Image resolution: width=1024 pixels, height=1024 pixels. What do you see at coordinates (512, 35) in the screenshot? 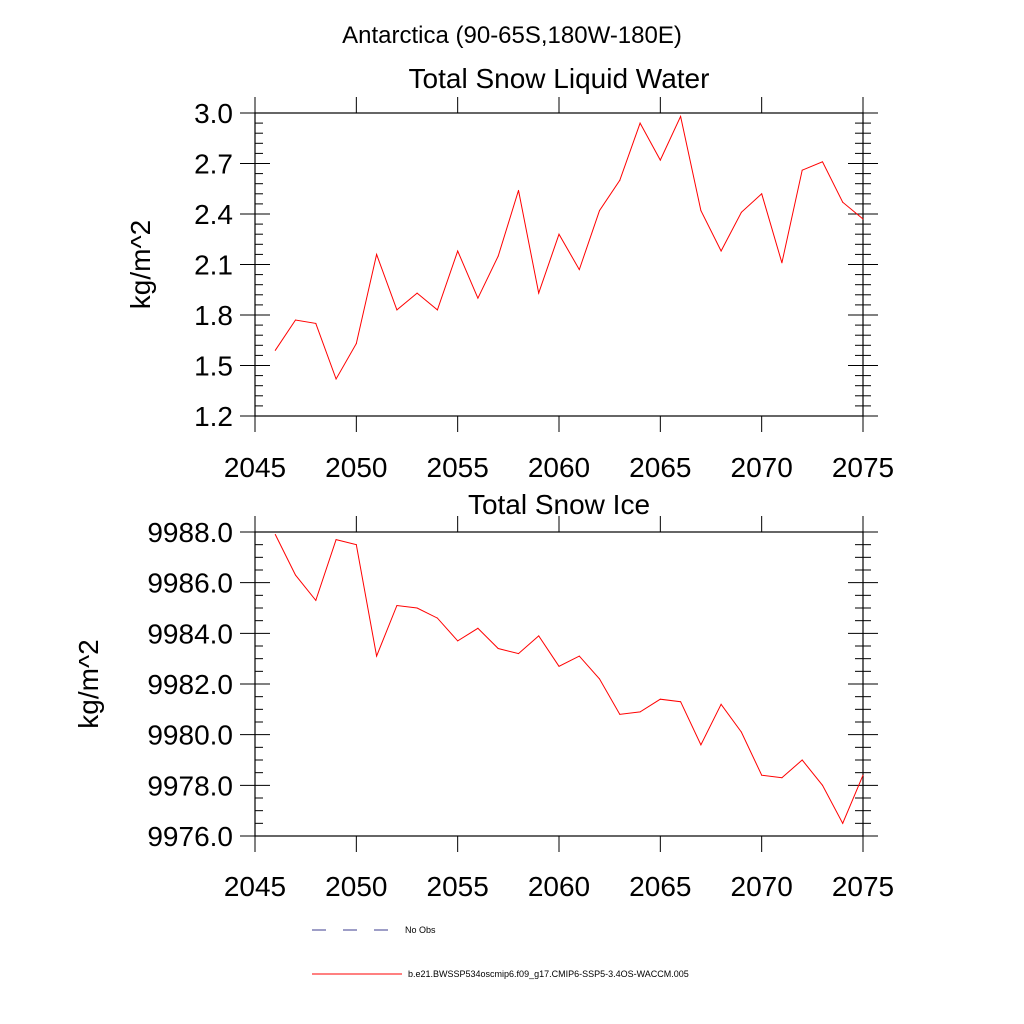
I see `figure-title: Antarctica (90-65S,180W-180E)` at bounding box center [512, 35].